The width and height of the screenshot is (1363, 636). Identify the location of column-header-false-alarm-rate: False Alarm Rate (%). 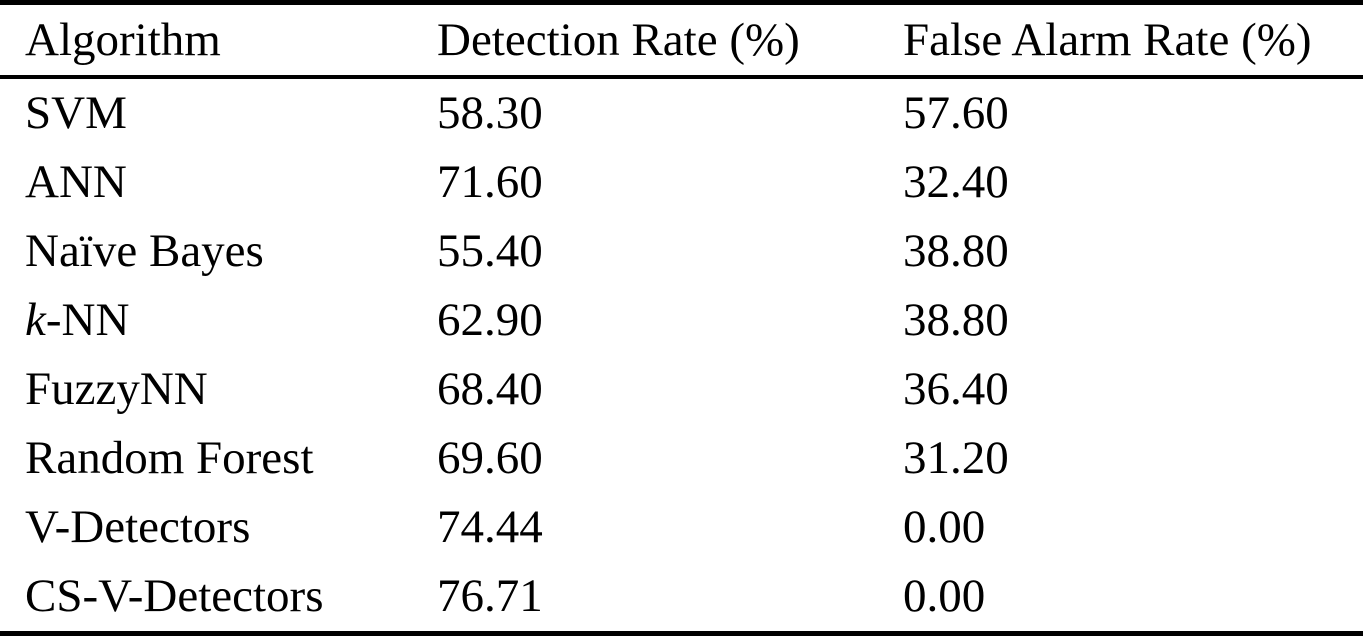
(1107, 39).